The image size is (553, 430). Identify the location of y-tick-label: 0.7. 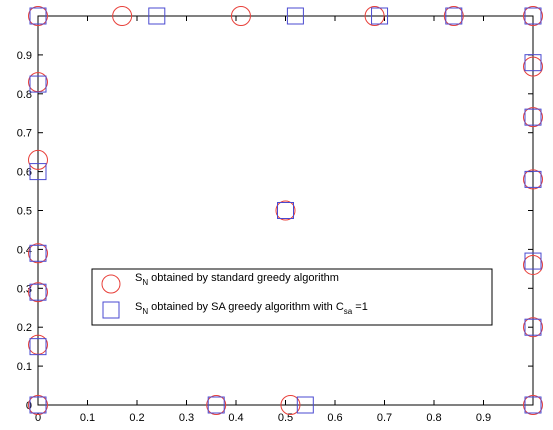
(24, 134).